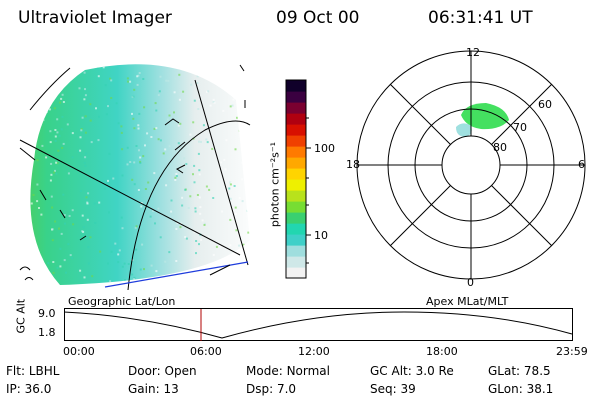  What do you see at coordinates (162, 371) in the screenshot?
I see `footer-door: Door: Open` at bounding box center [162, 371].